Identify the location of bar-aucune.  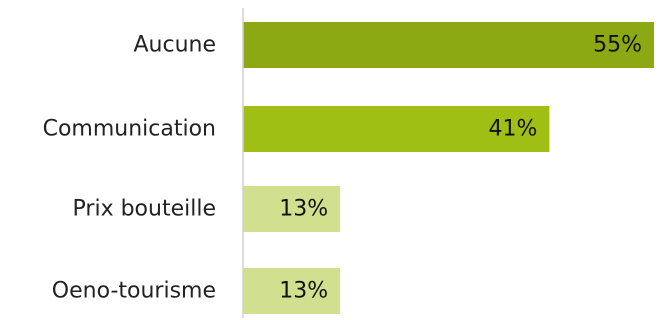
(448, 45).